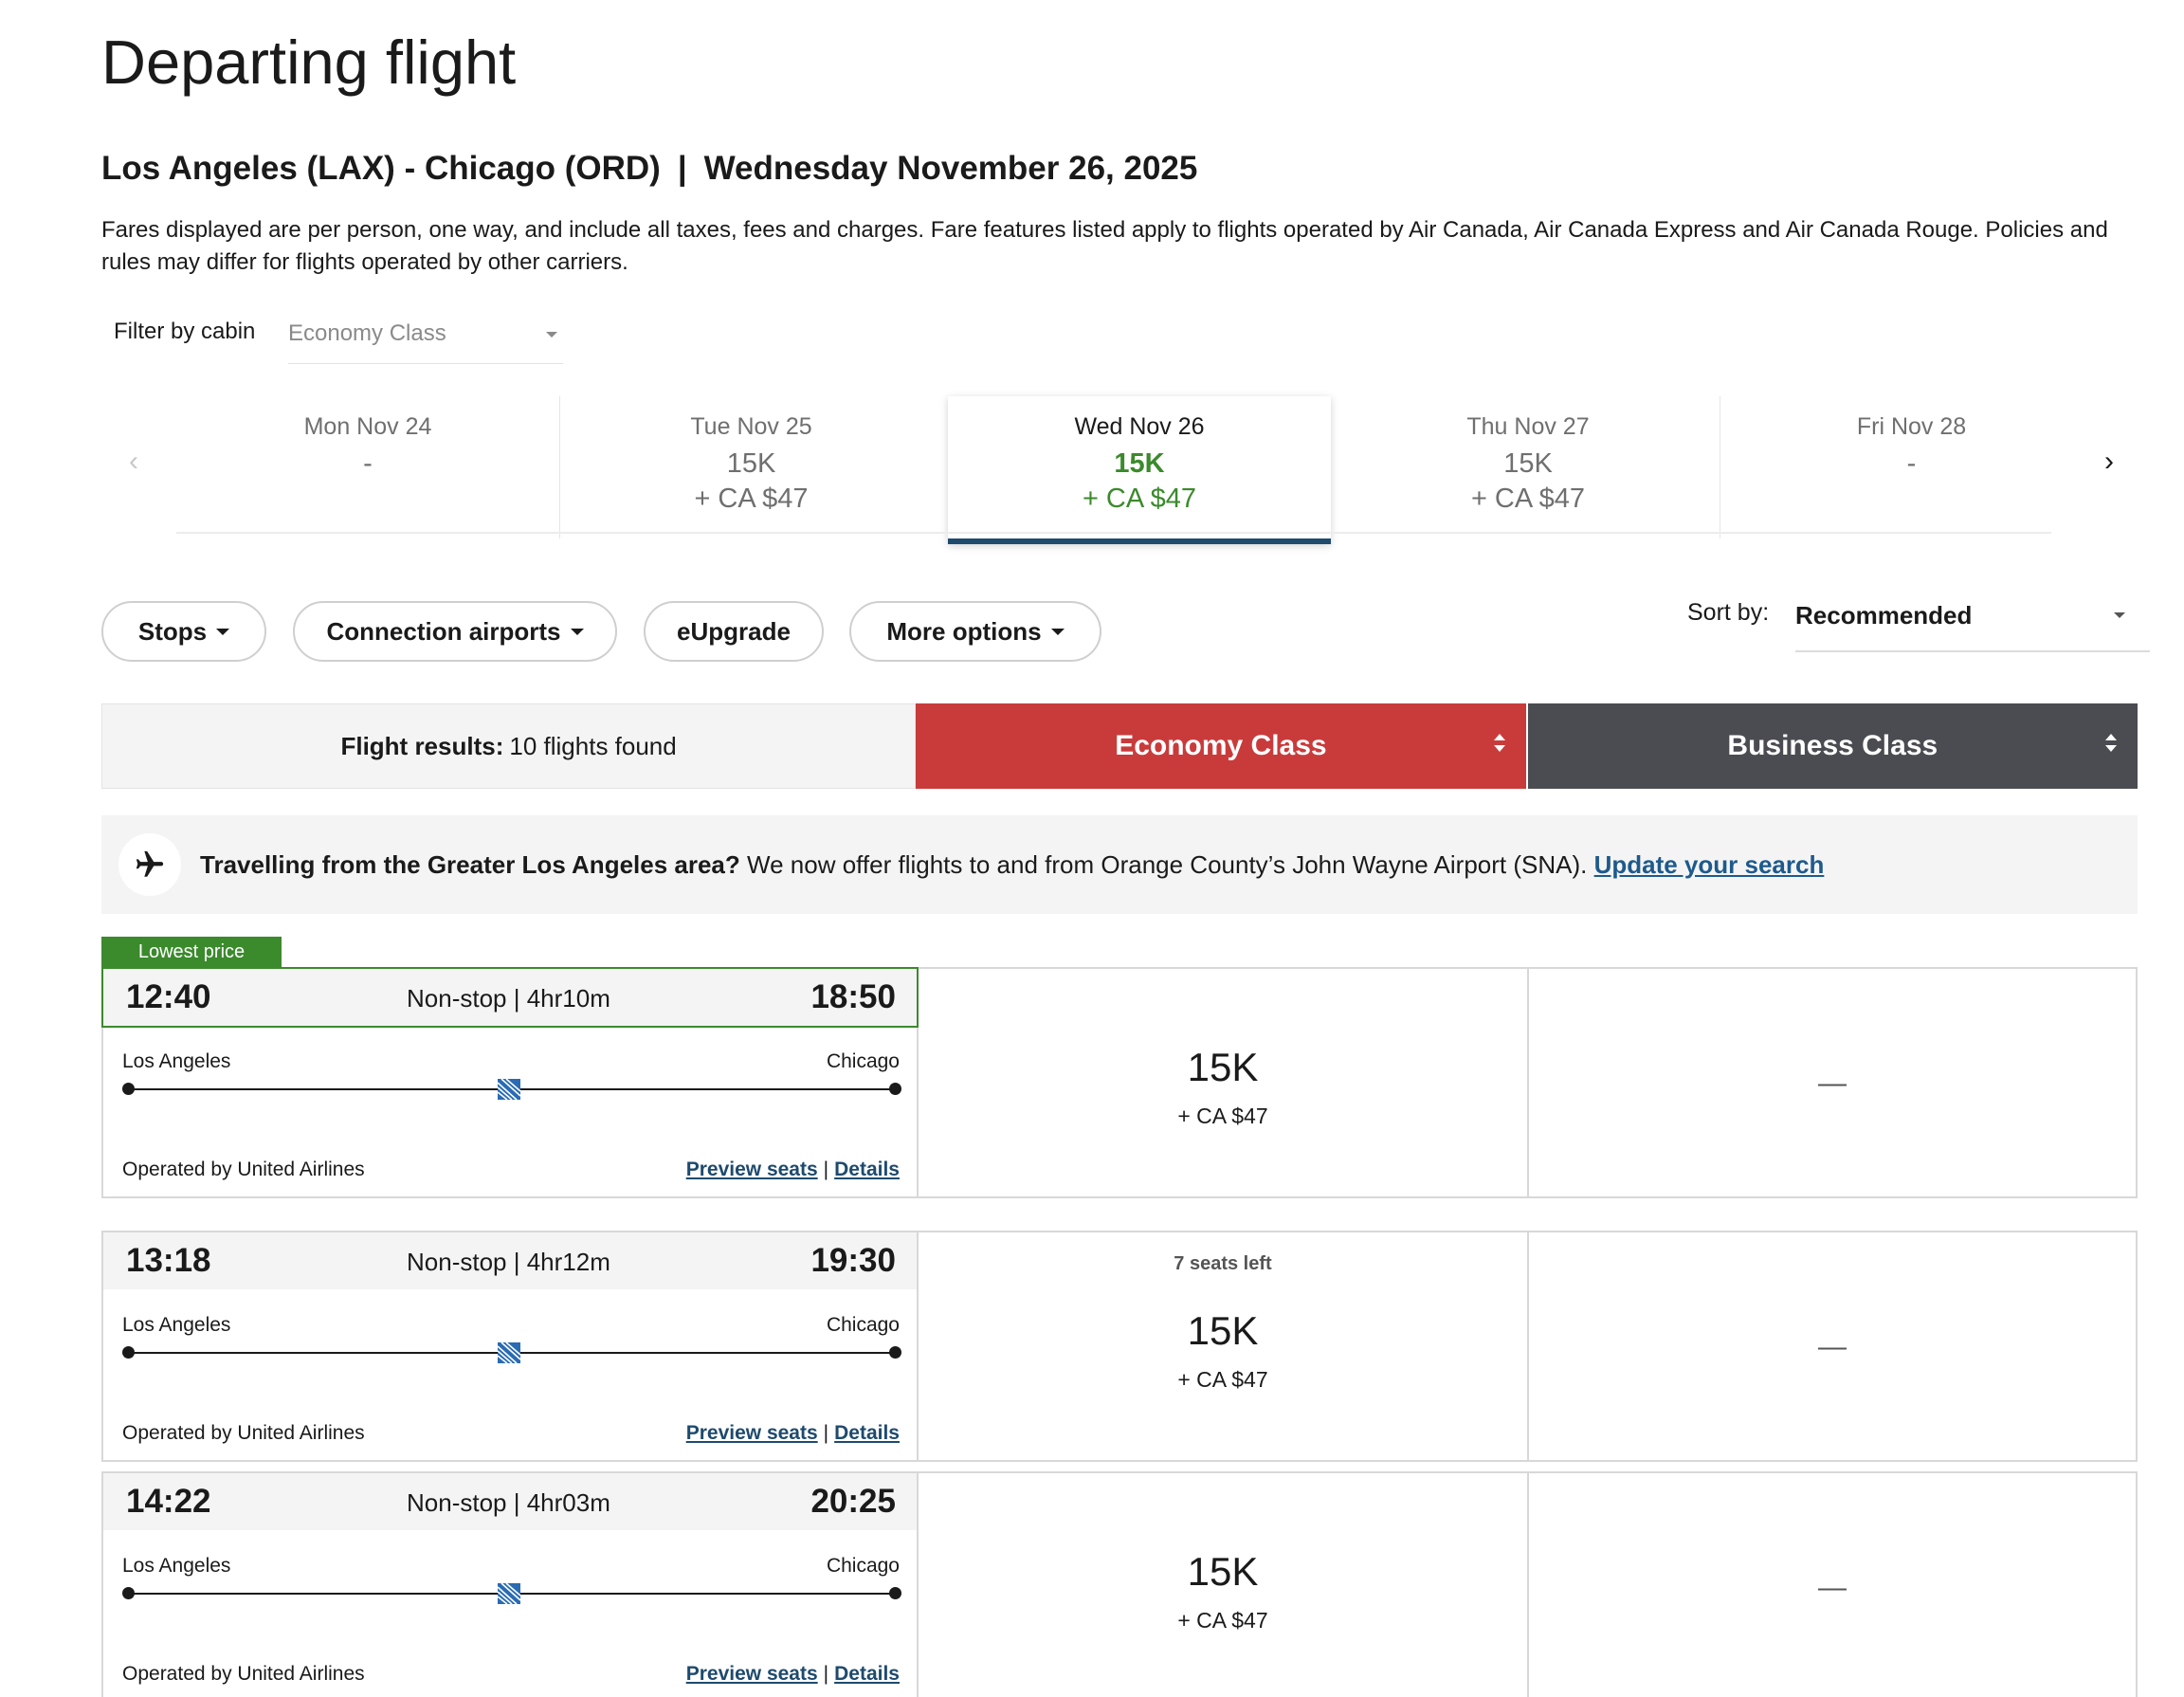 Image resolution: width=2184 pixels, height=1697 pixels. I want to click on date-tab-wed-nov-26: Wed Nov 26 15K + CA $47, so click(1139, 470).